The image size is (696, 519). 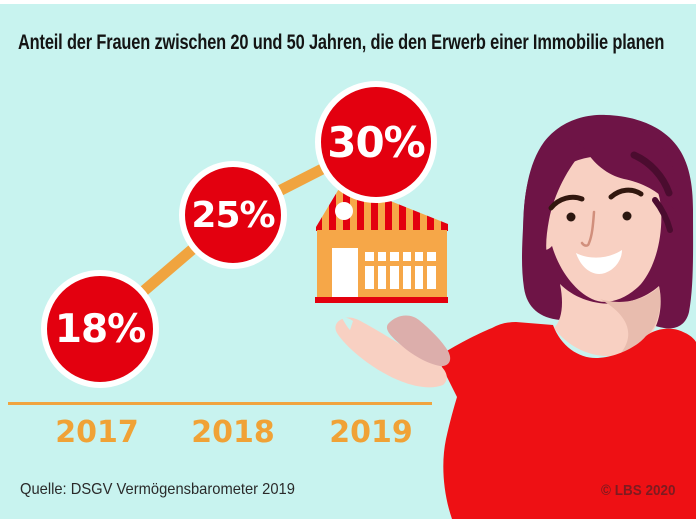 What do you see at coordinates (418, 341) in the screenshot?
I see `thumb` at bounding box center [418, 341].